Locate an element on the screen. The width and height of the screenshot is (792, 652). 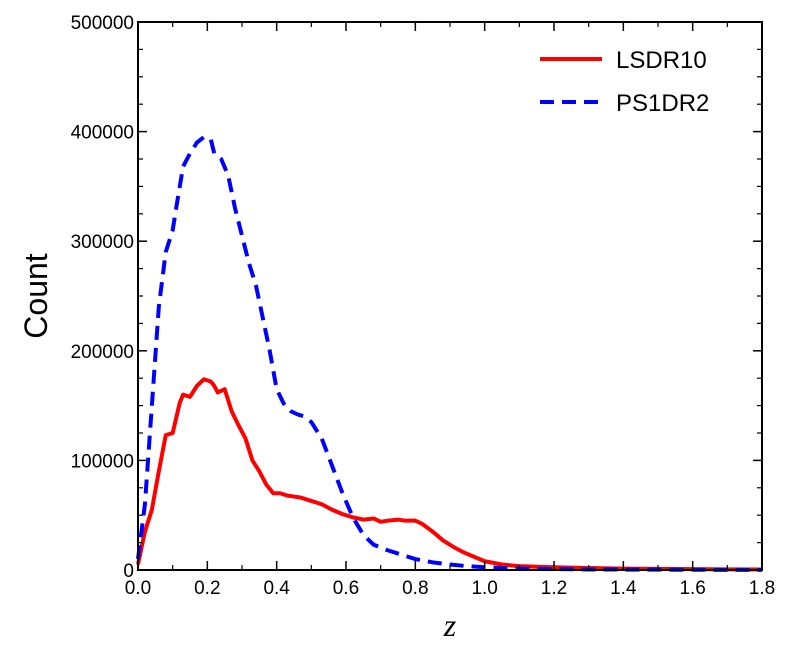
x-tick-label: 1.8 is located at coordinates (762, 588).